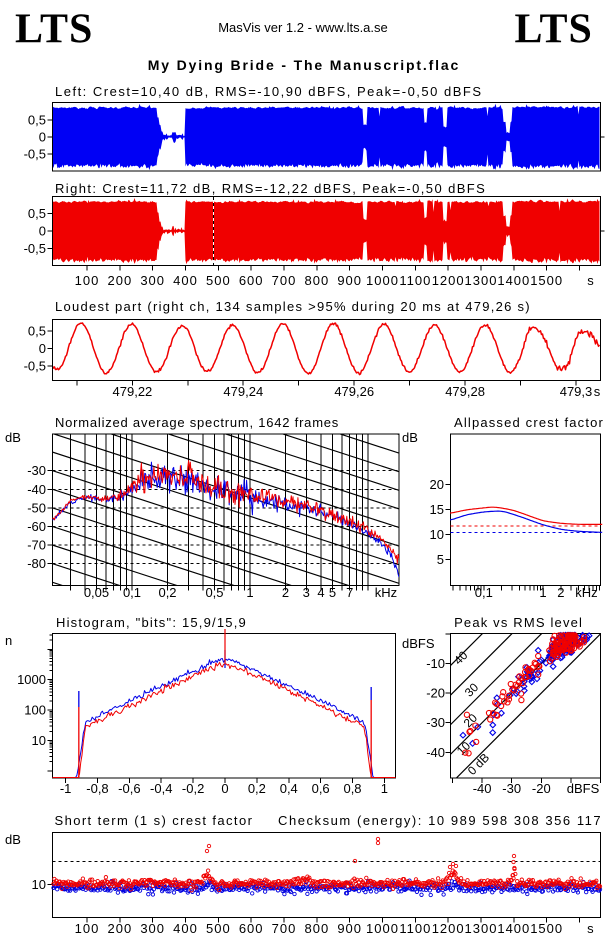  What do you see at coordinates (546, 280) in the screenshot?
I see `svg-text: 1500` at bounding box center [546, 280].